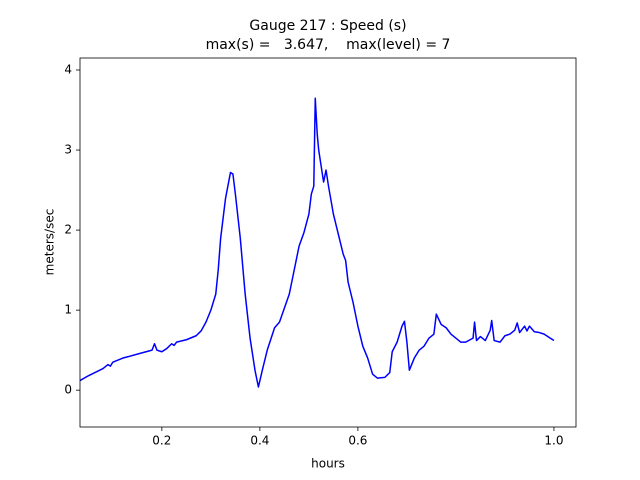 This screenshot has height=480, width=640. Describe the element at coordinates (68, 390) in the screenshot. I see `y-tick-label: 0` at that location.